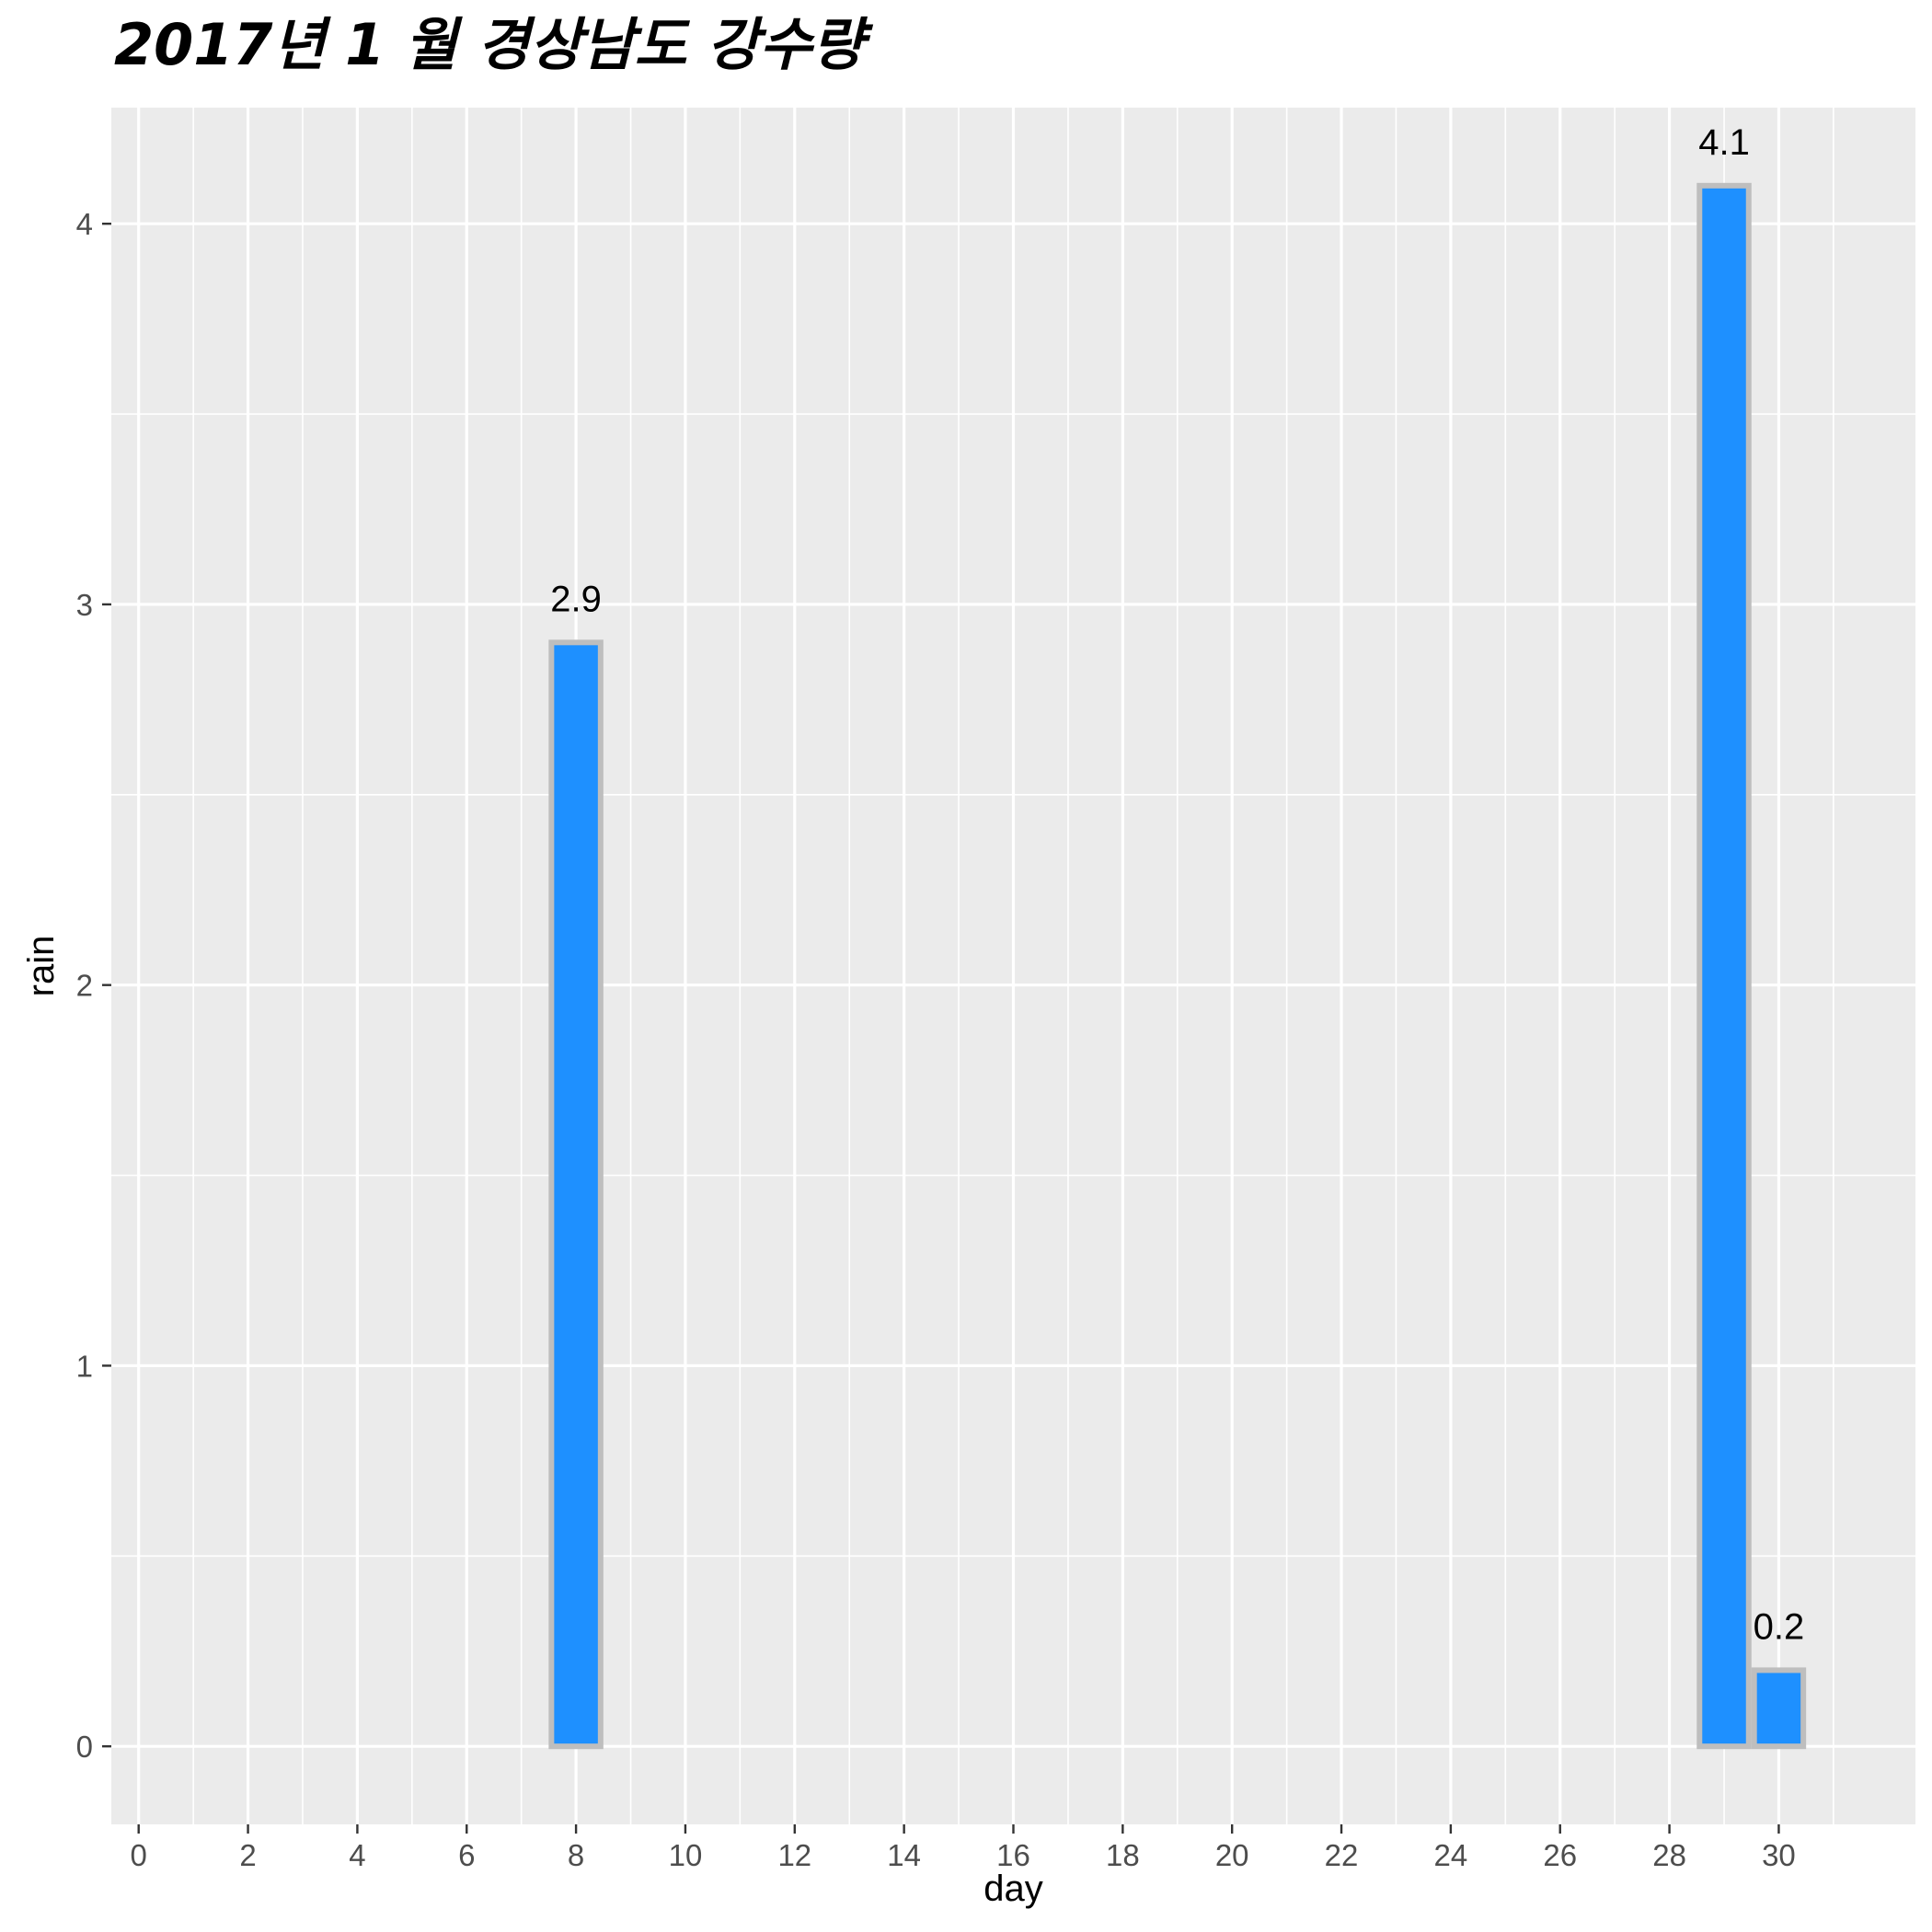  What do you see at coordinates (1779, 1626) in the screenshot?
I see `data-label-day-30: 0.2` at bounding box center [1779, 1626].